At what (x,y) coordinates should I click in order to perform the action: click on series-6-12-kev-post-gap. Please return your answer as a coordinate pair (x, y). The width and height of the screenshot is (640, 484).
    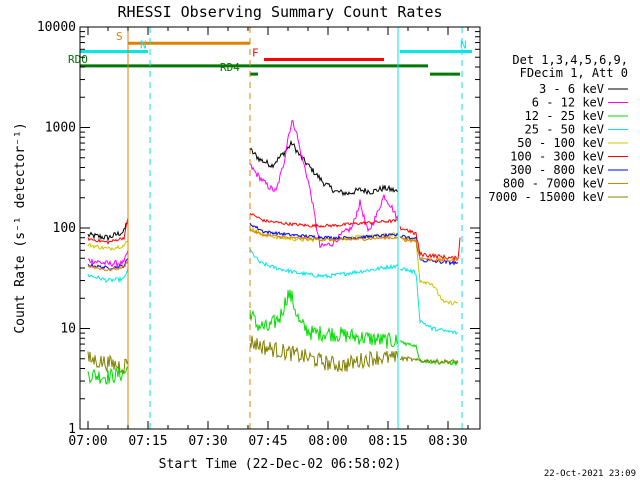
    Looking at the image, I should click on (324, 184).